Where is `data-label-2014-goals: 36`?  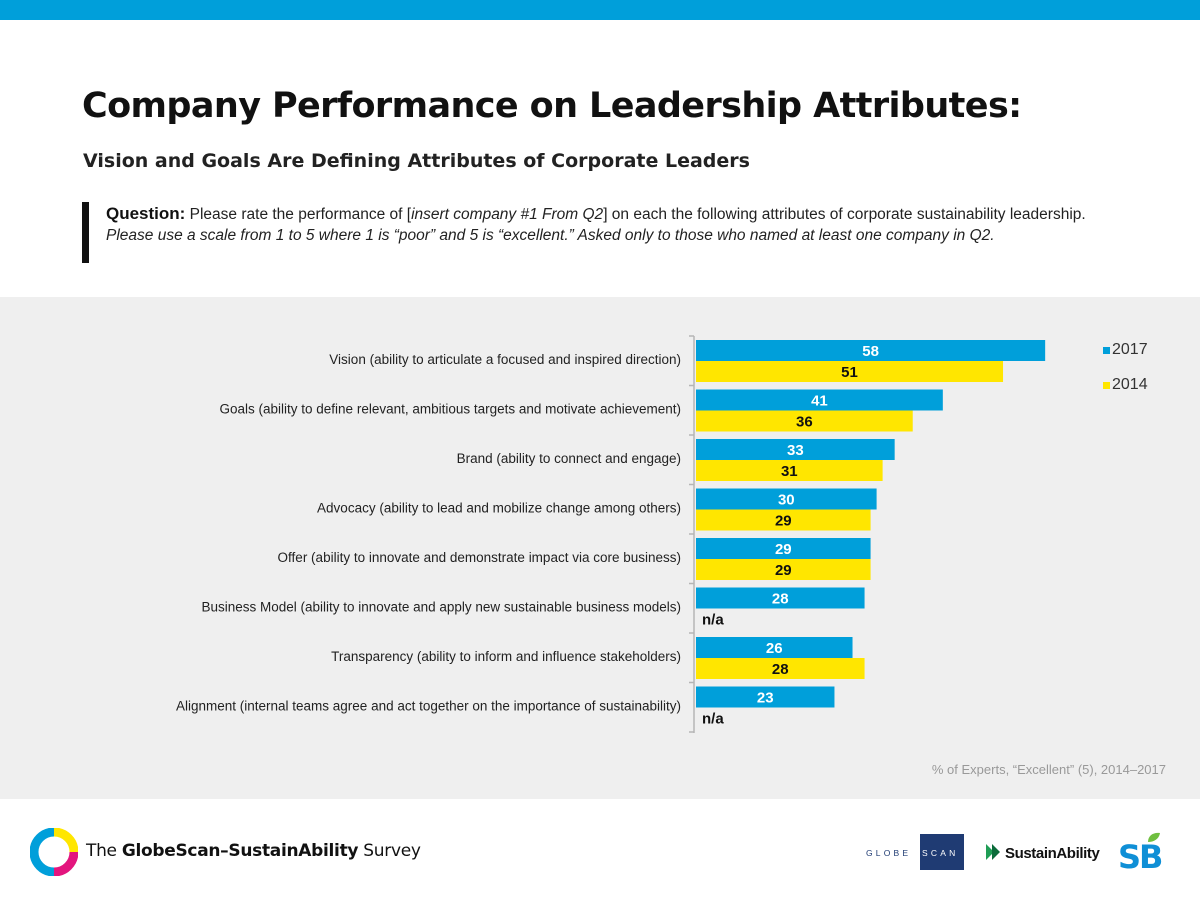 data-label-2014-goals: 36 is located at coordinates (804, 422).